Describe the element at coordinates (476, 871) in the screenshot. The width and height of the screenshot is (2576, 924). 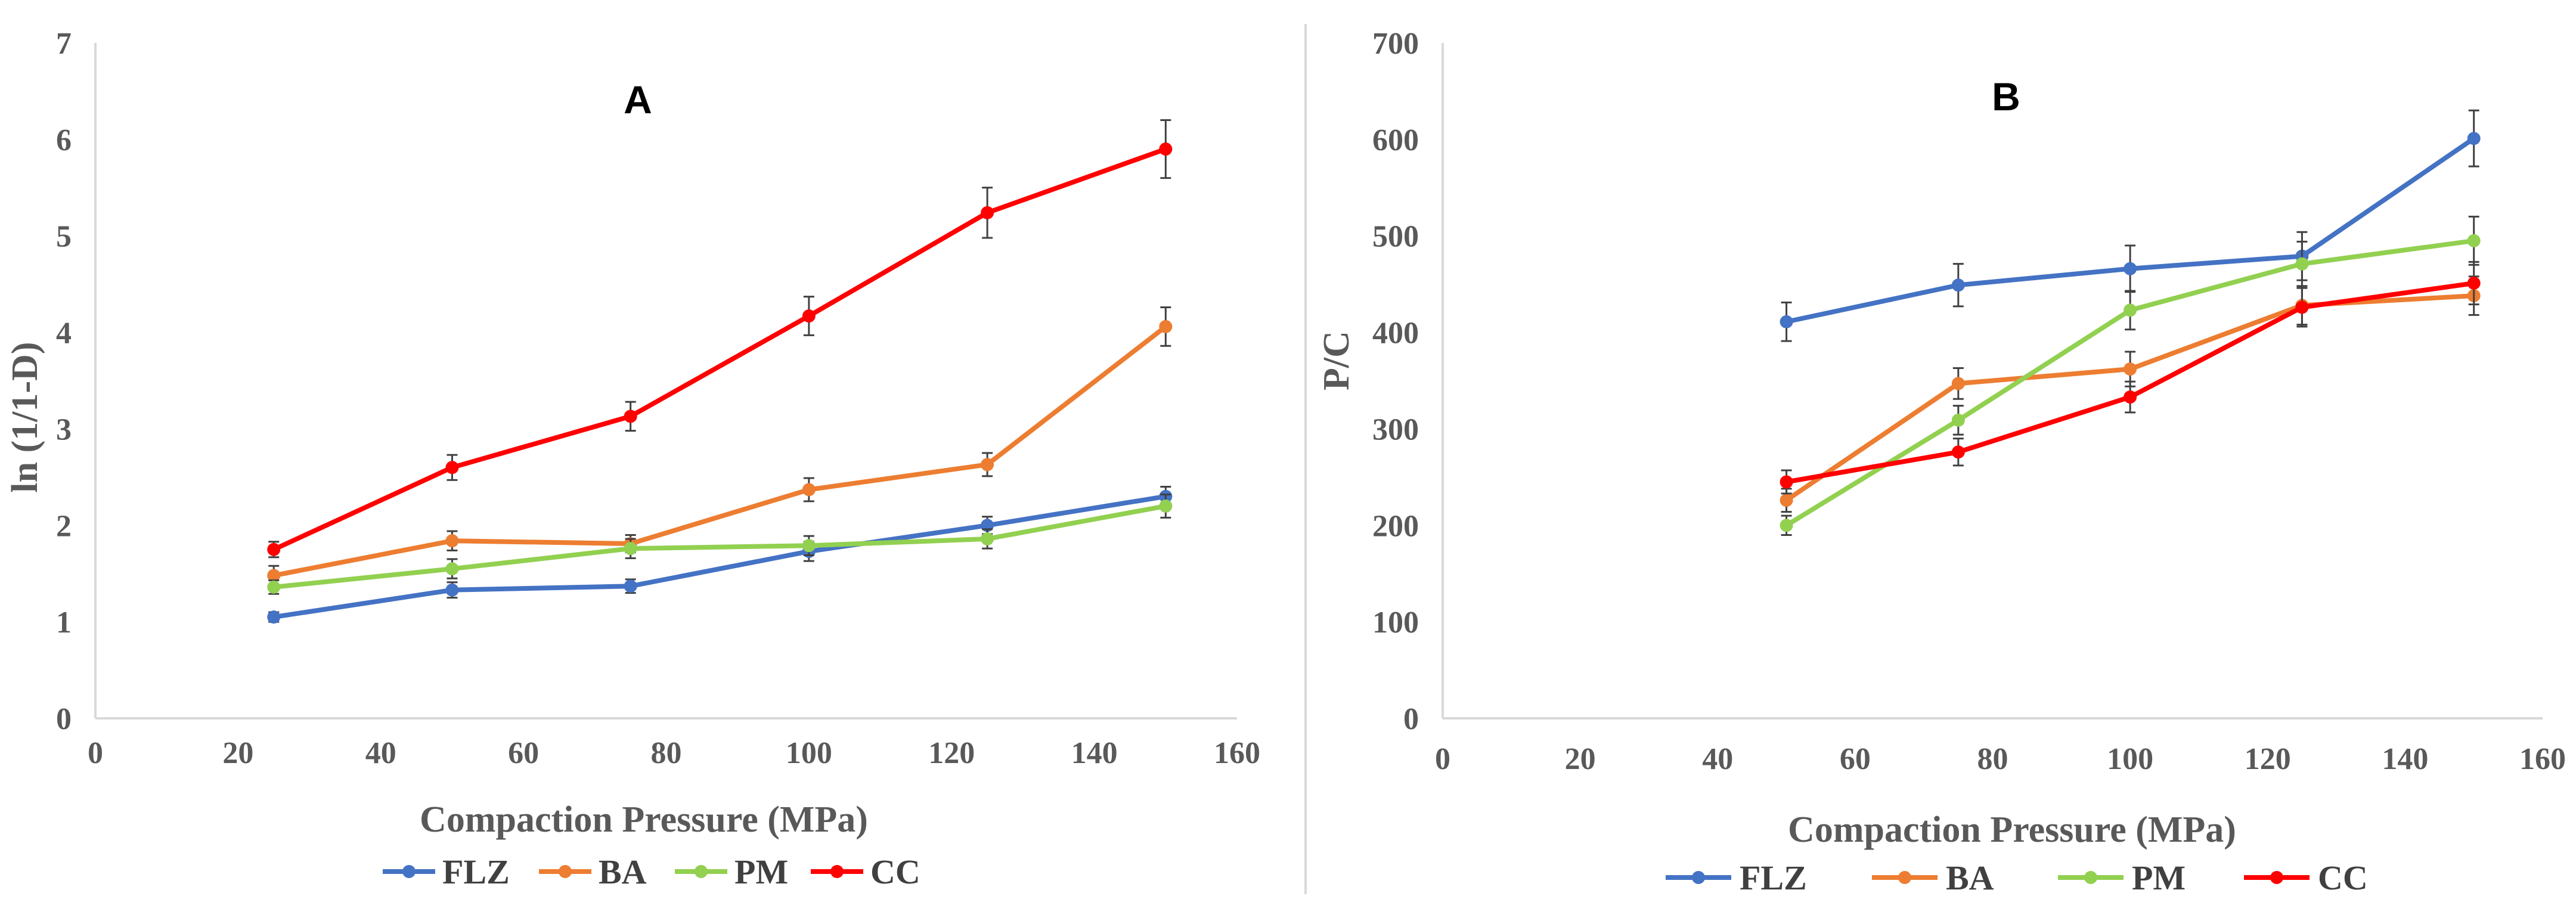
I see `legend-label: FLZ` at that location.